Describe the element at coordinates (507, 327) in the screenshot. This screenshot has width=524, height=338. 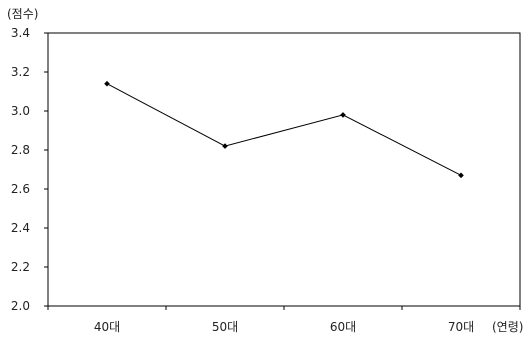
I see `x-axis-label: (연령)` at that location.